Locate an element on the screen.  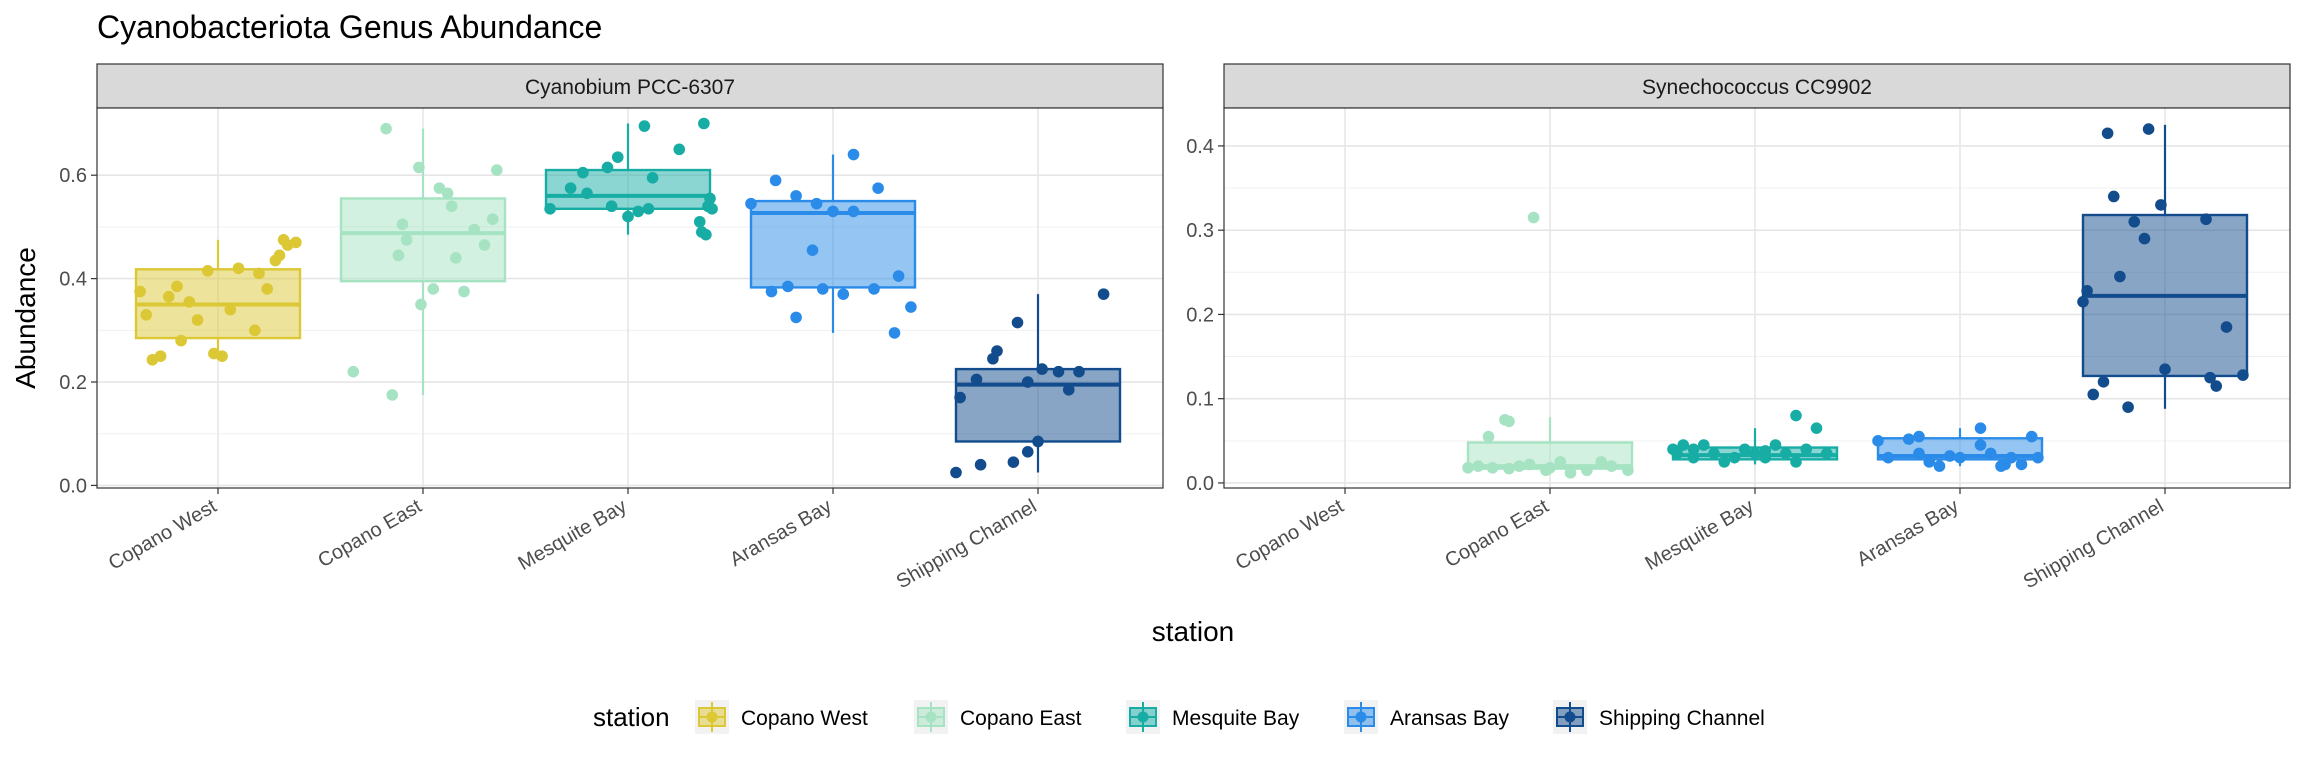
x-tick-label: Mesquite Bay is located at coordinates (1700, 535).